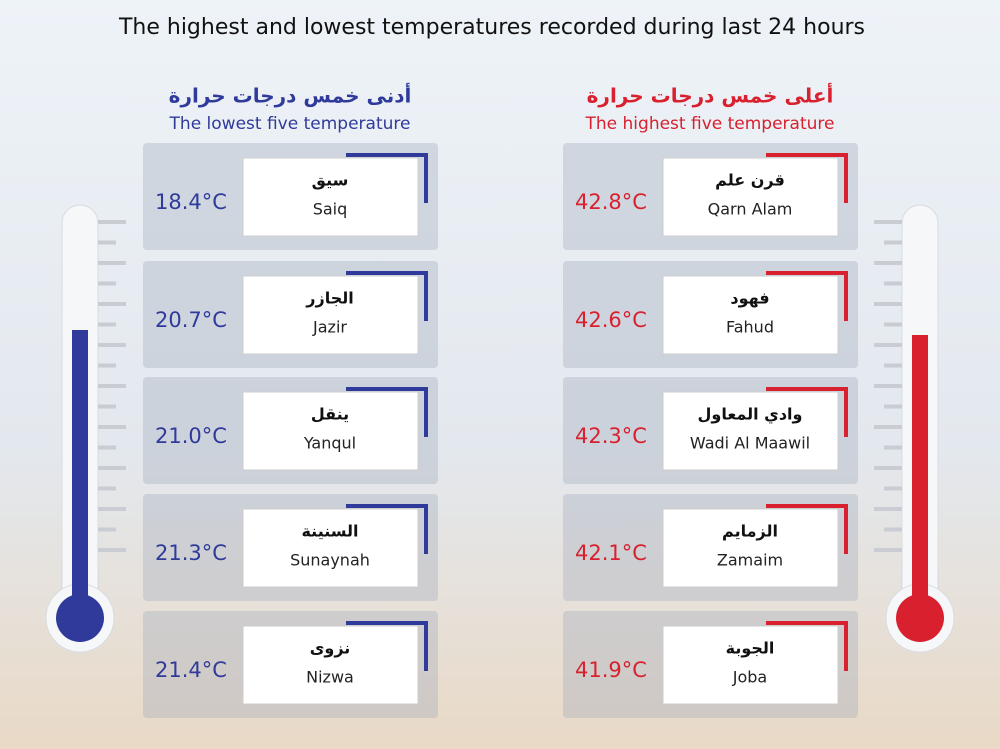  What do you see at coordinates (330, 414) in the screenshot?
I see `station-name-ar: ينقل` at bounding box center [330, 414].